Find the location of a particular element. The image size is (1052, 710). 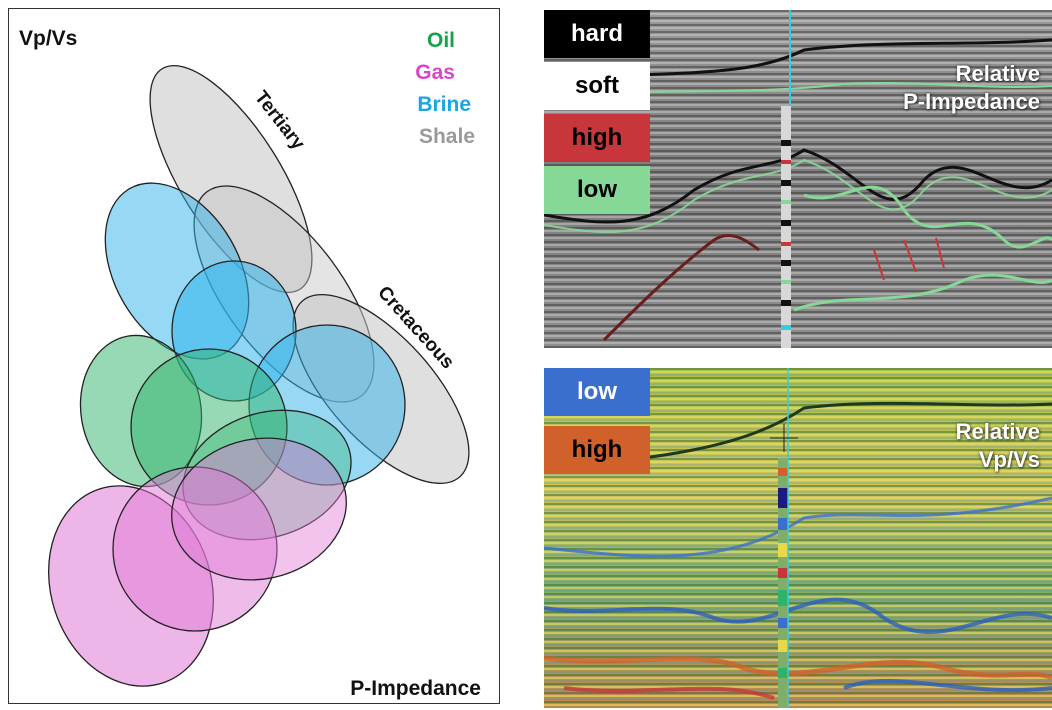

legend-low-impedance: low is located at coordinates (597, 190).